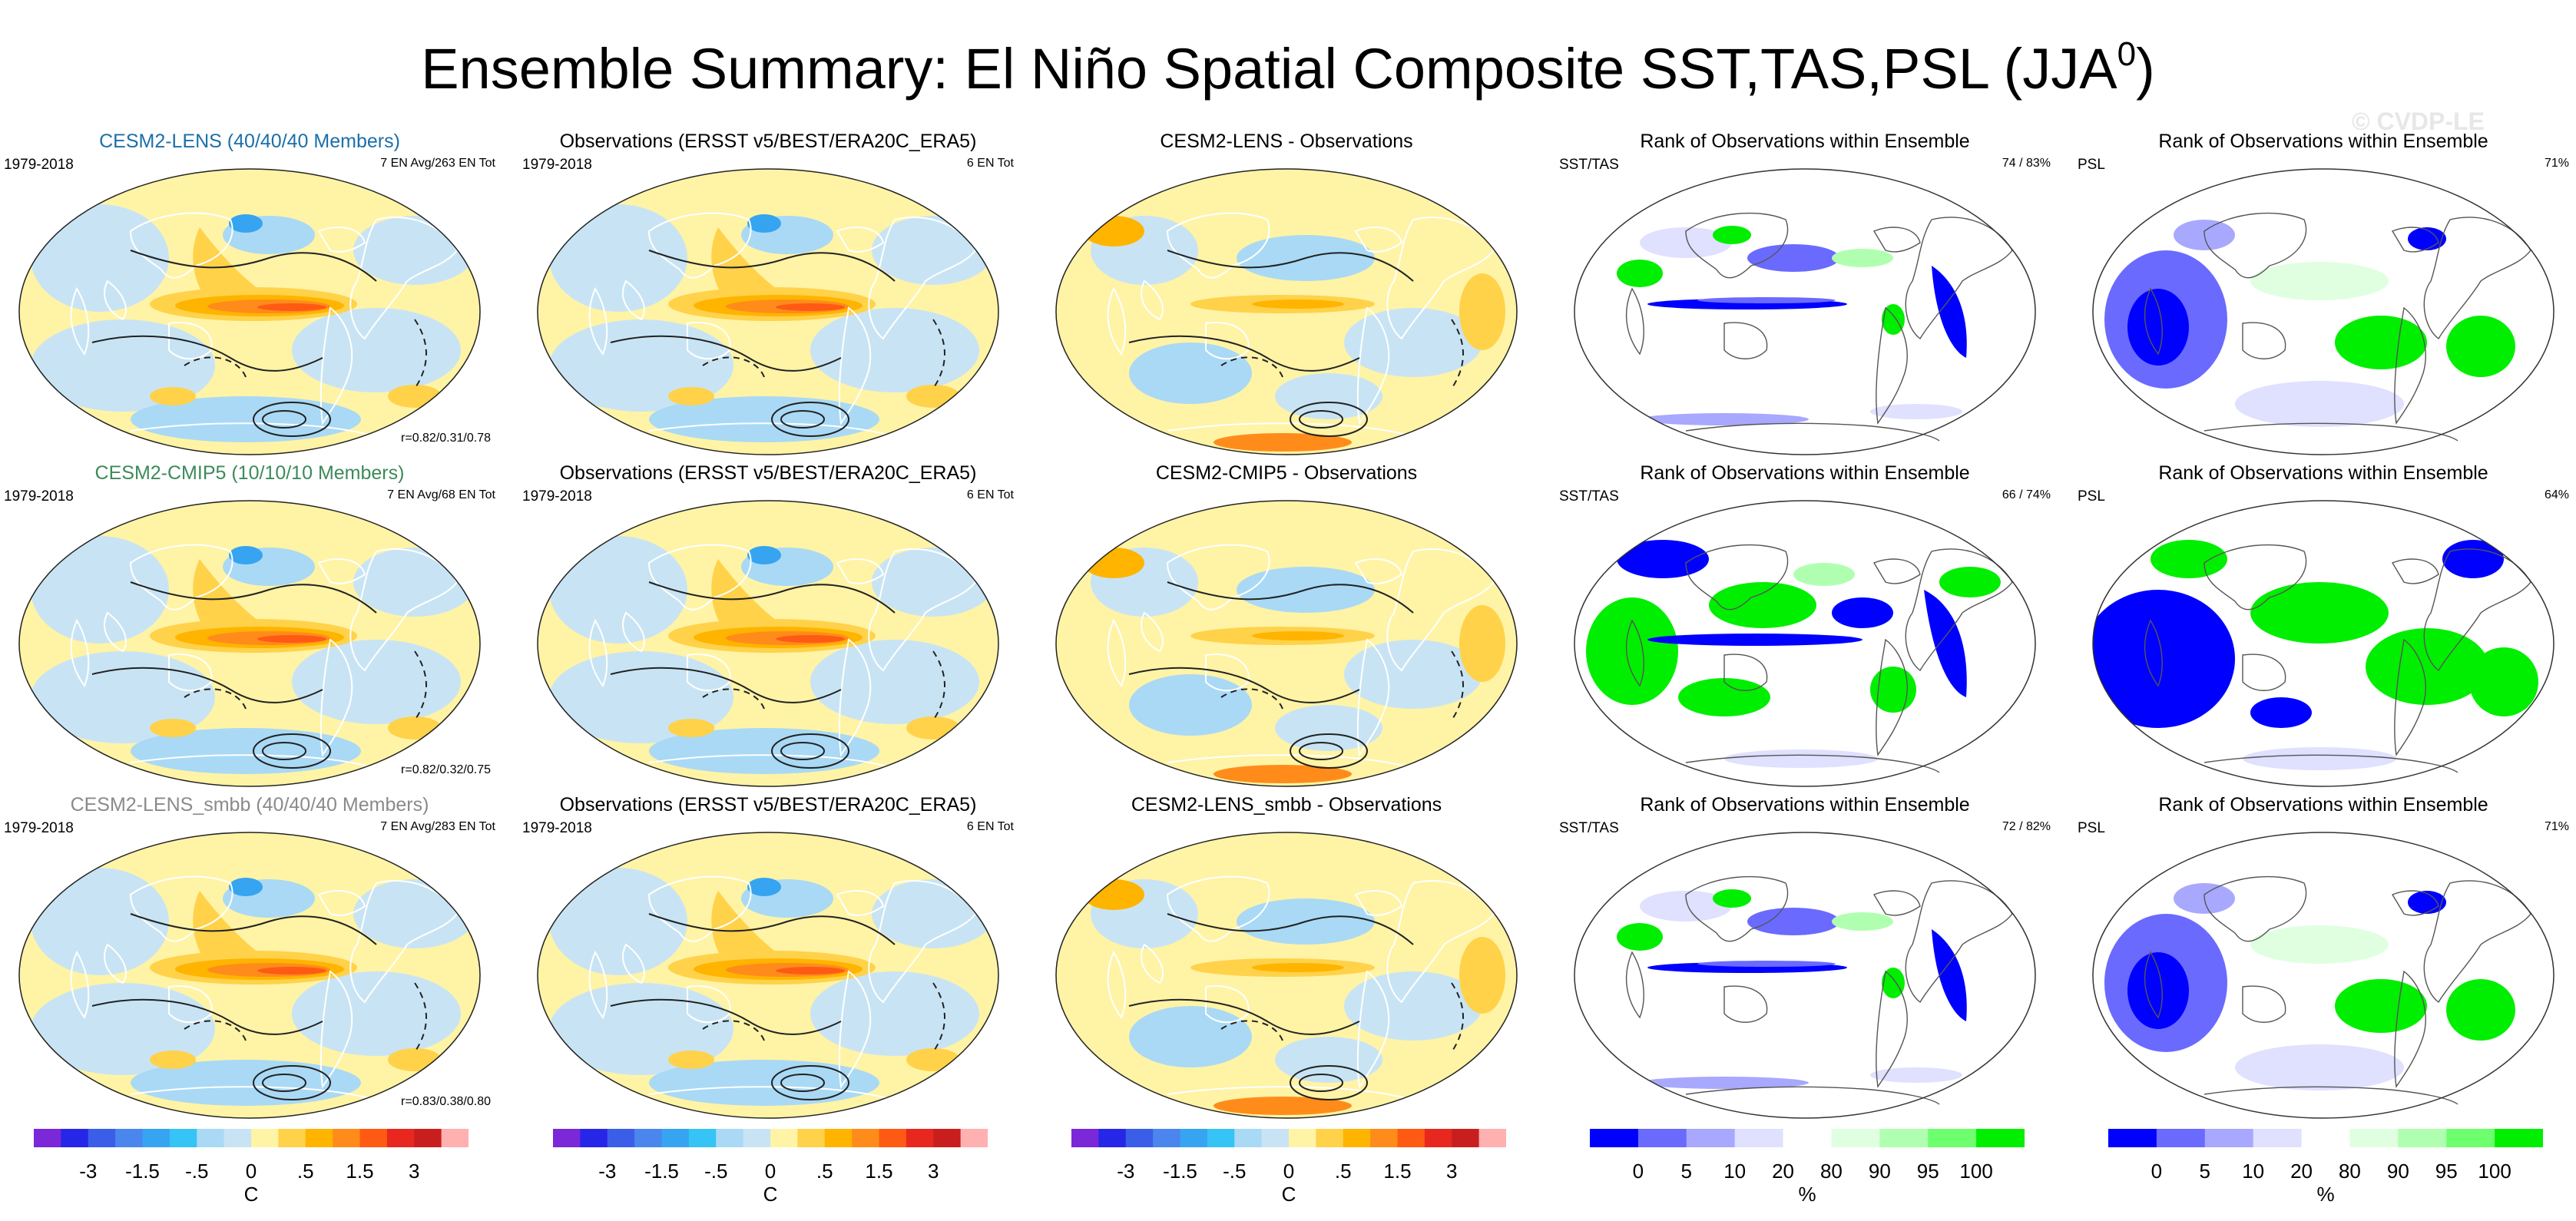 This screenshot has height=1221, width=2576. Describe the element at coordinates (768, 312) in the screenshot. I see `map-r1c2` at that location.